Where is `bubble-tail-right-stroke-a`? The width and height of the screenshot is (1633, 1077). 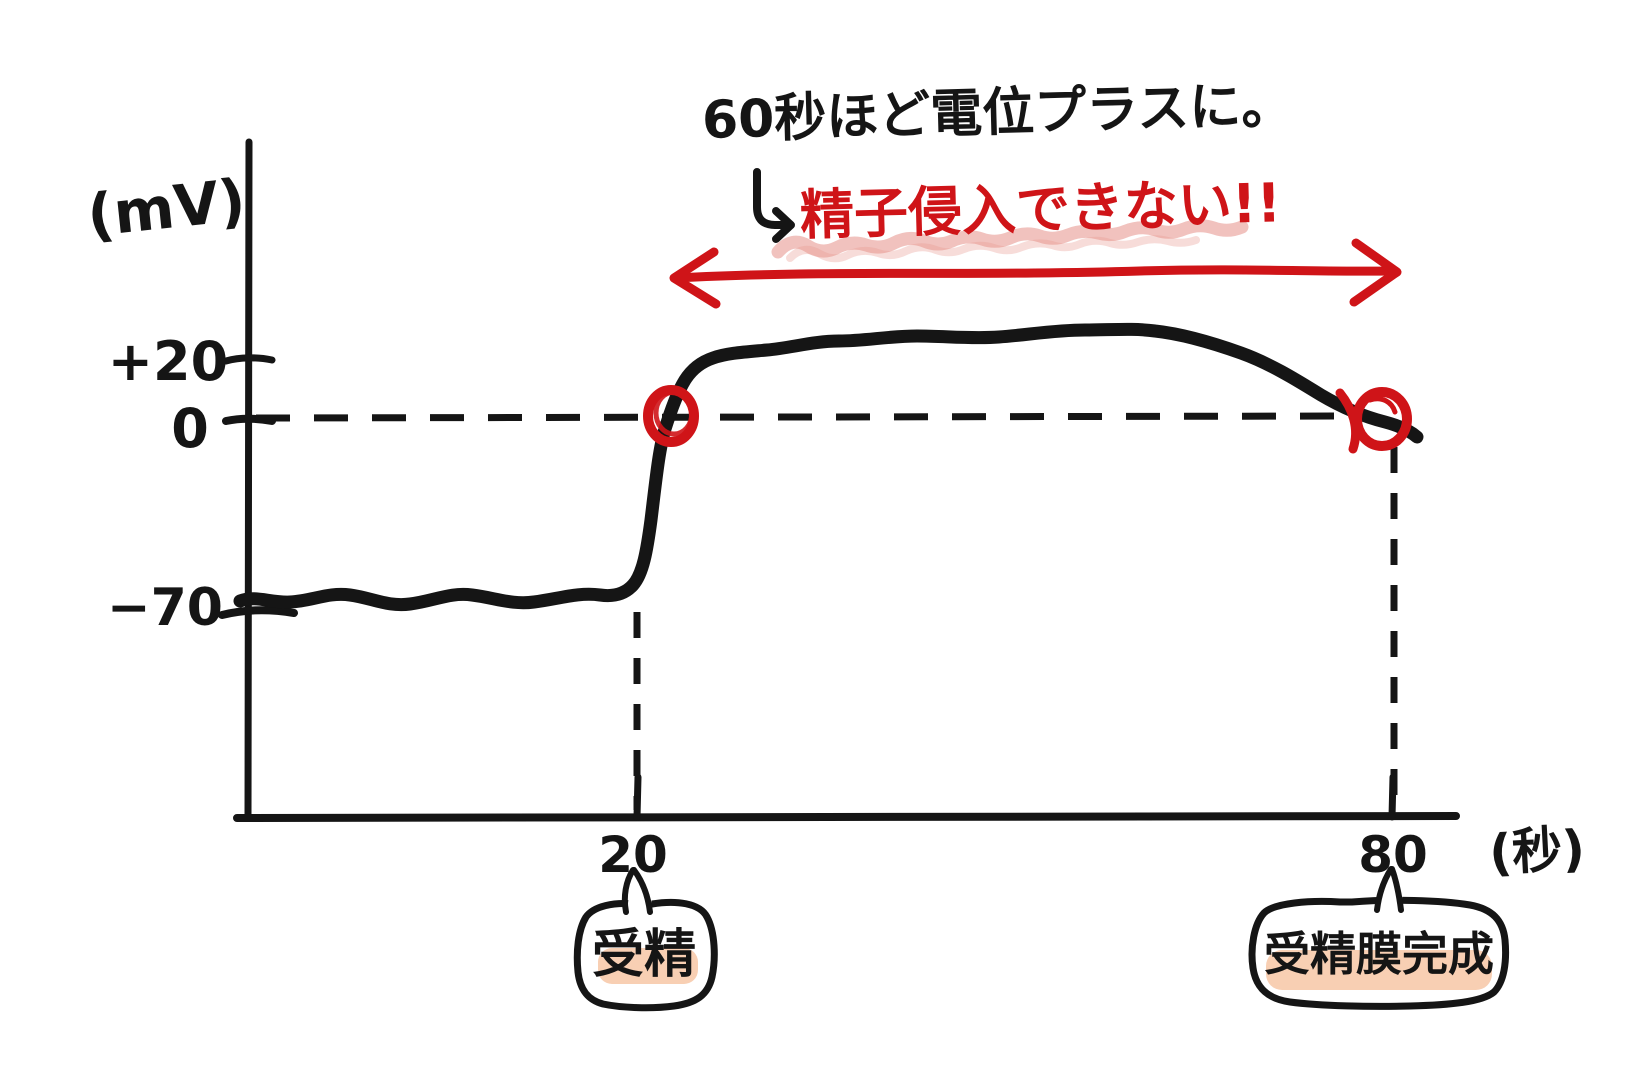
bubble-tail-right-stroke-a is located at coordinates (1384, 889).